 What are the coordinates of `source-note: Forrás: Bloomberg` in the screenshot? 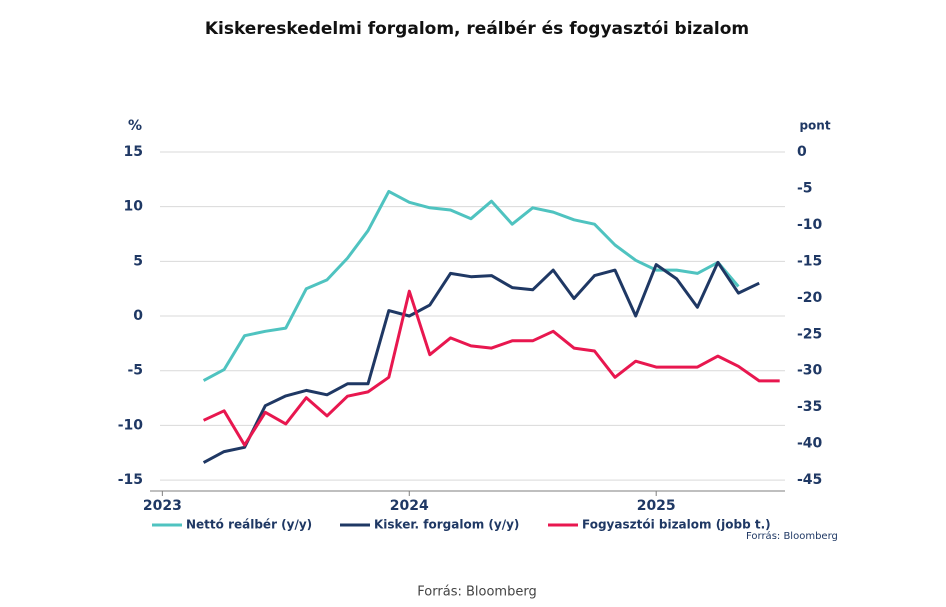 It's located at (792, 536).